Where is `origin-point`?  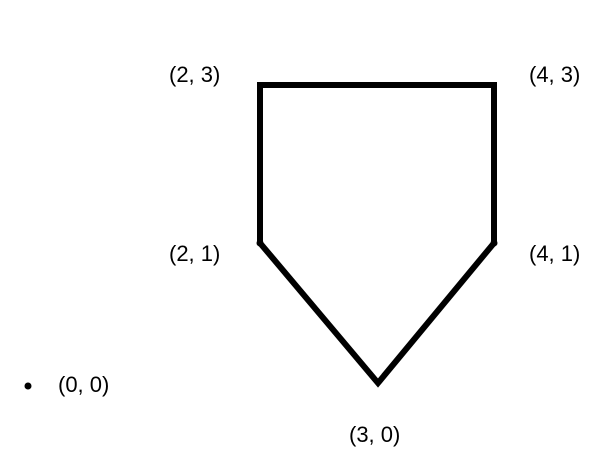
origin-point is located at coordinates (28, 386).